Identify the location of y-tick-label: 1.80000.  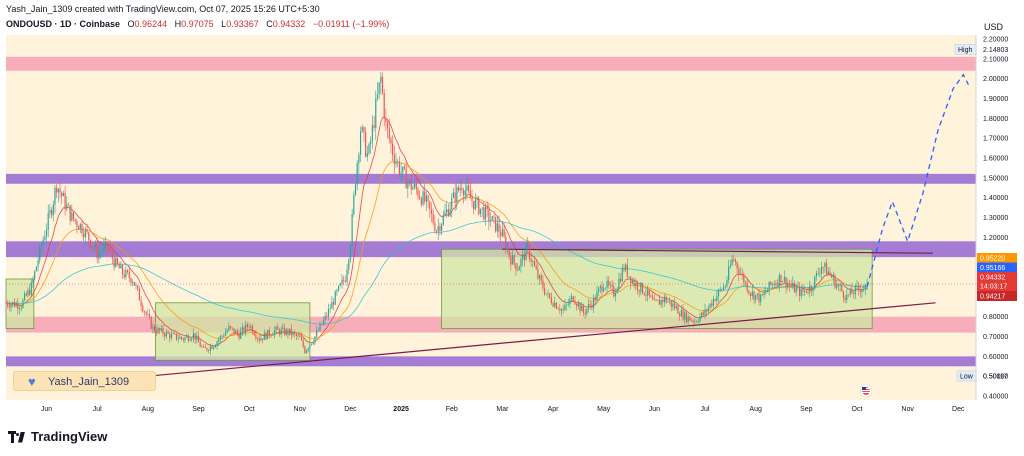
(995, 119).